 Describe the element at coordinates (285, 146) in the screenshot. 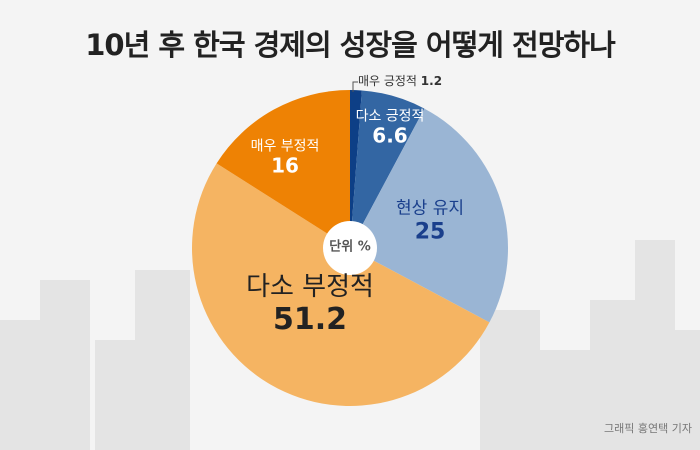

I see `slice-label-name: 매우 부정적` at that location.